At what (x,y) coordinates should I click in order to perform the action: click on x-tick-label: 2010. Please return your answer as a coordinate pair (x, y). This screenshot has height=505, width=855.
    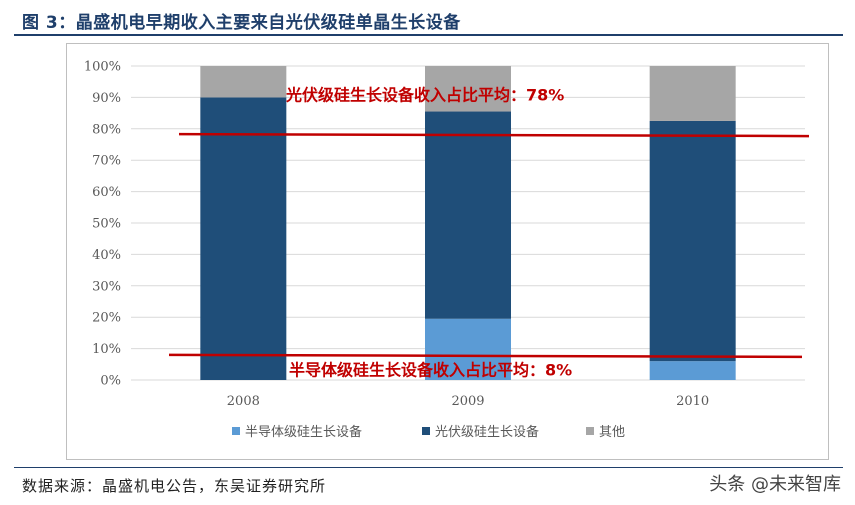
    Looking at the image, I should click on (692, 401).